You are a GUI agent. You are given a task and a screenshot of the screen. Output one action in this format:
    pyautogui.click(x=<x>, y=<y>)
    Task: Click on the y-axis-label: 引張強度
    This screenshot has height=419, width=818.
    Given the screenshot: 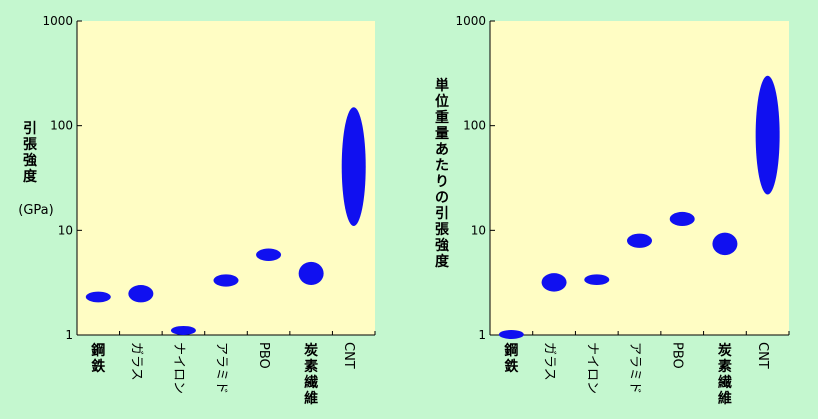 What is the action you would take?
    pyautogui.click(x=30, y=153)
    